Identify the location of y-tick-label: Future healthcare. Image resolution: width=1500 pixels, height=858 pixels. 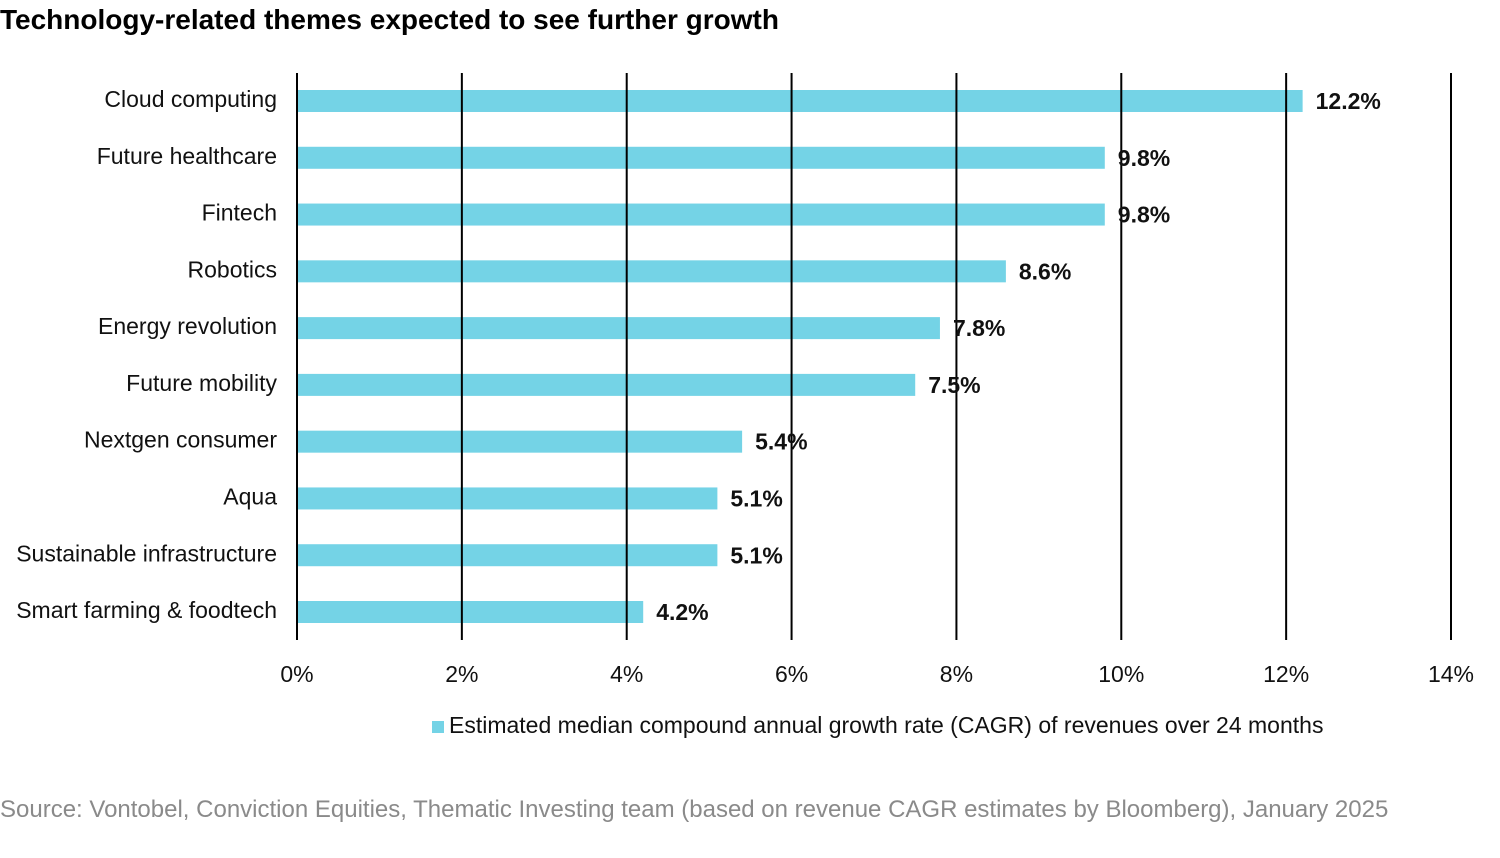
(187, 156).